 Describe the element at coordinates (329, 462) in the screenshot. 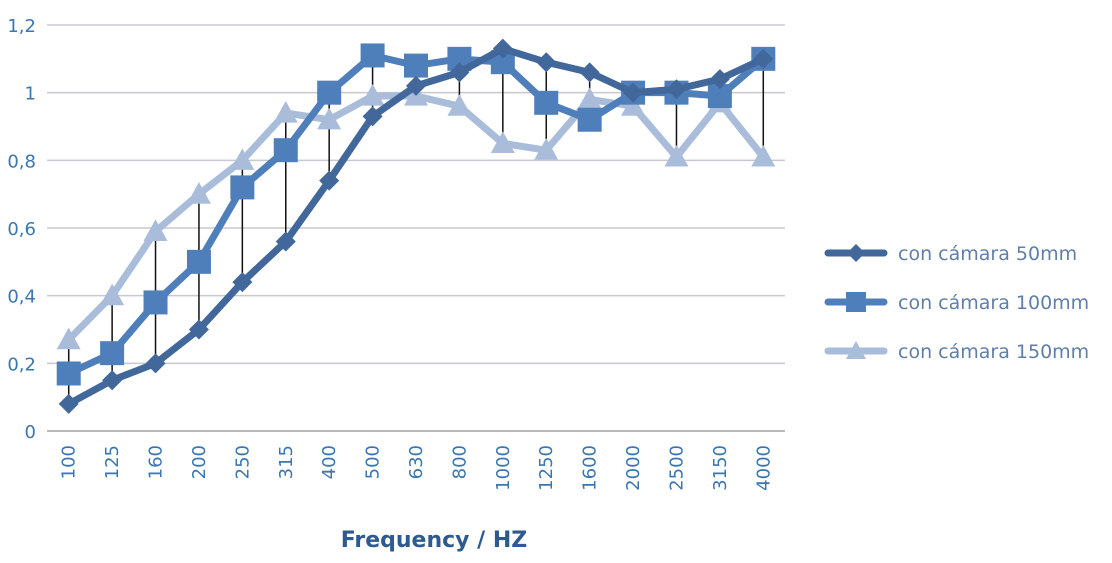

I see `x-tick-label: 400` at that location.